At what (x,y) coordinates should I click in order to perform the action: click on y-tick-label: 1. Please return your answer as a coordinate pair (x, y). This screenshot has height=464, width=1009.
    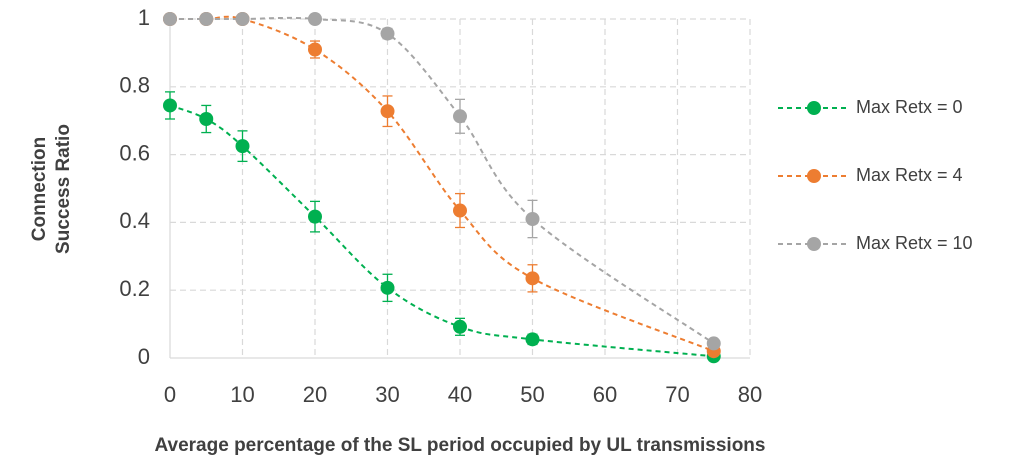
    Looking at the image, I should click on (144, 17).